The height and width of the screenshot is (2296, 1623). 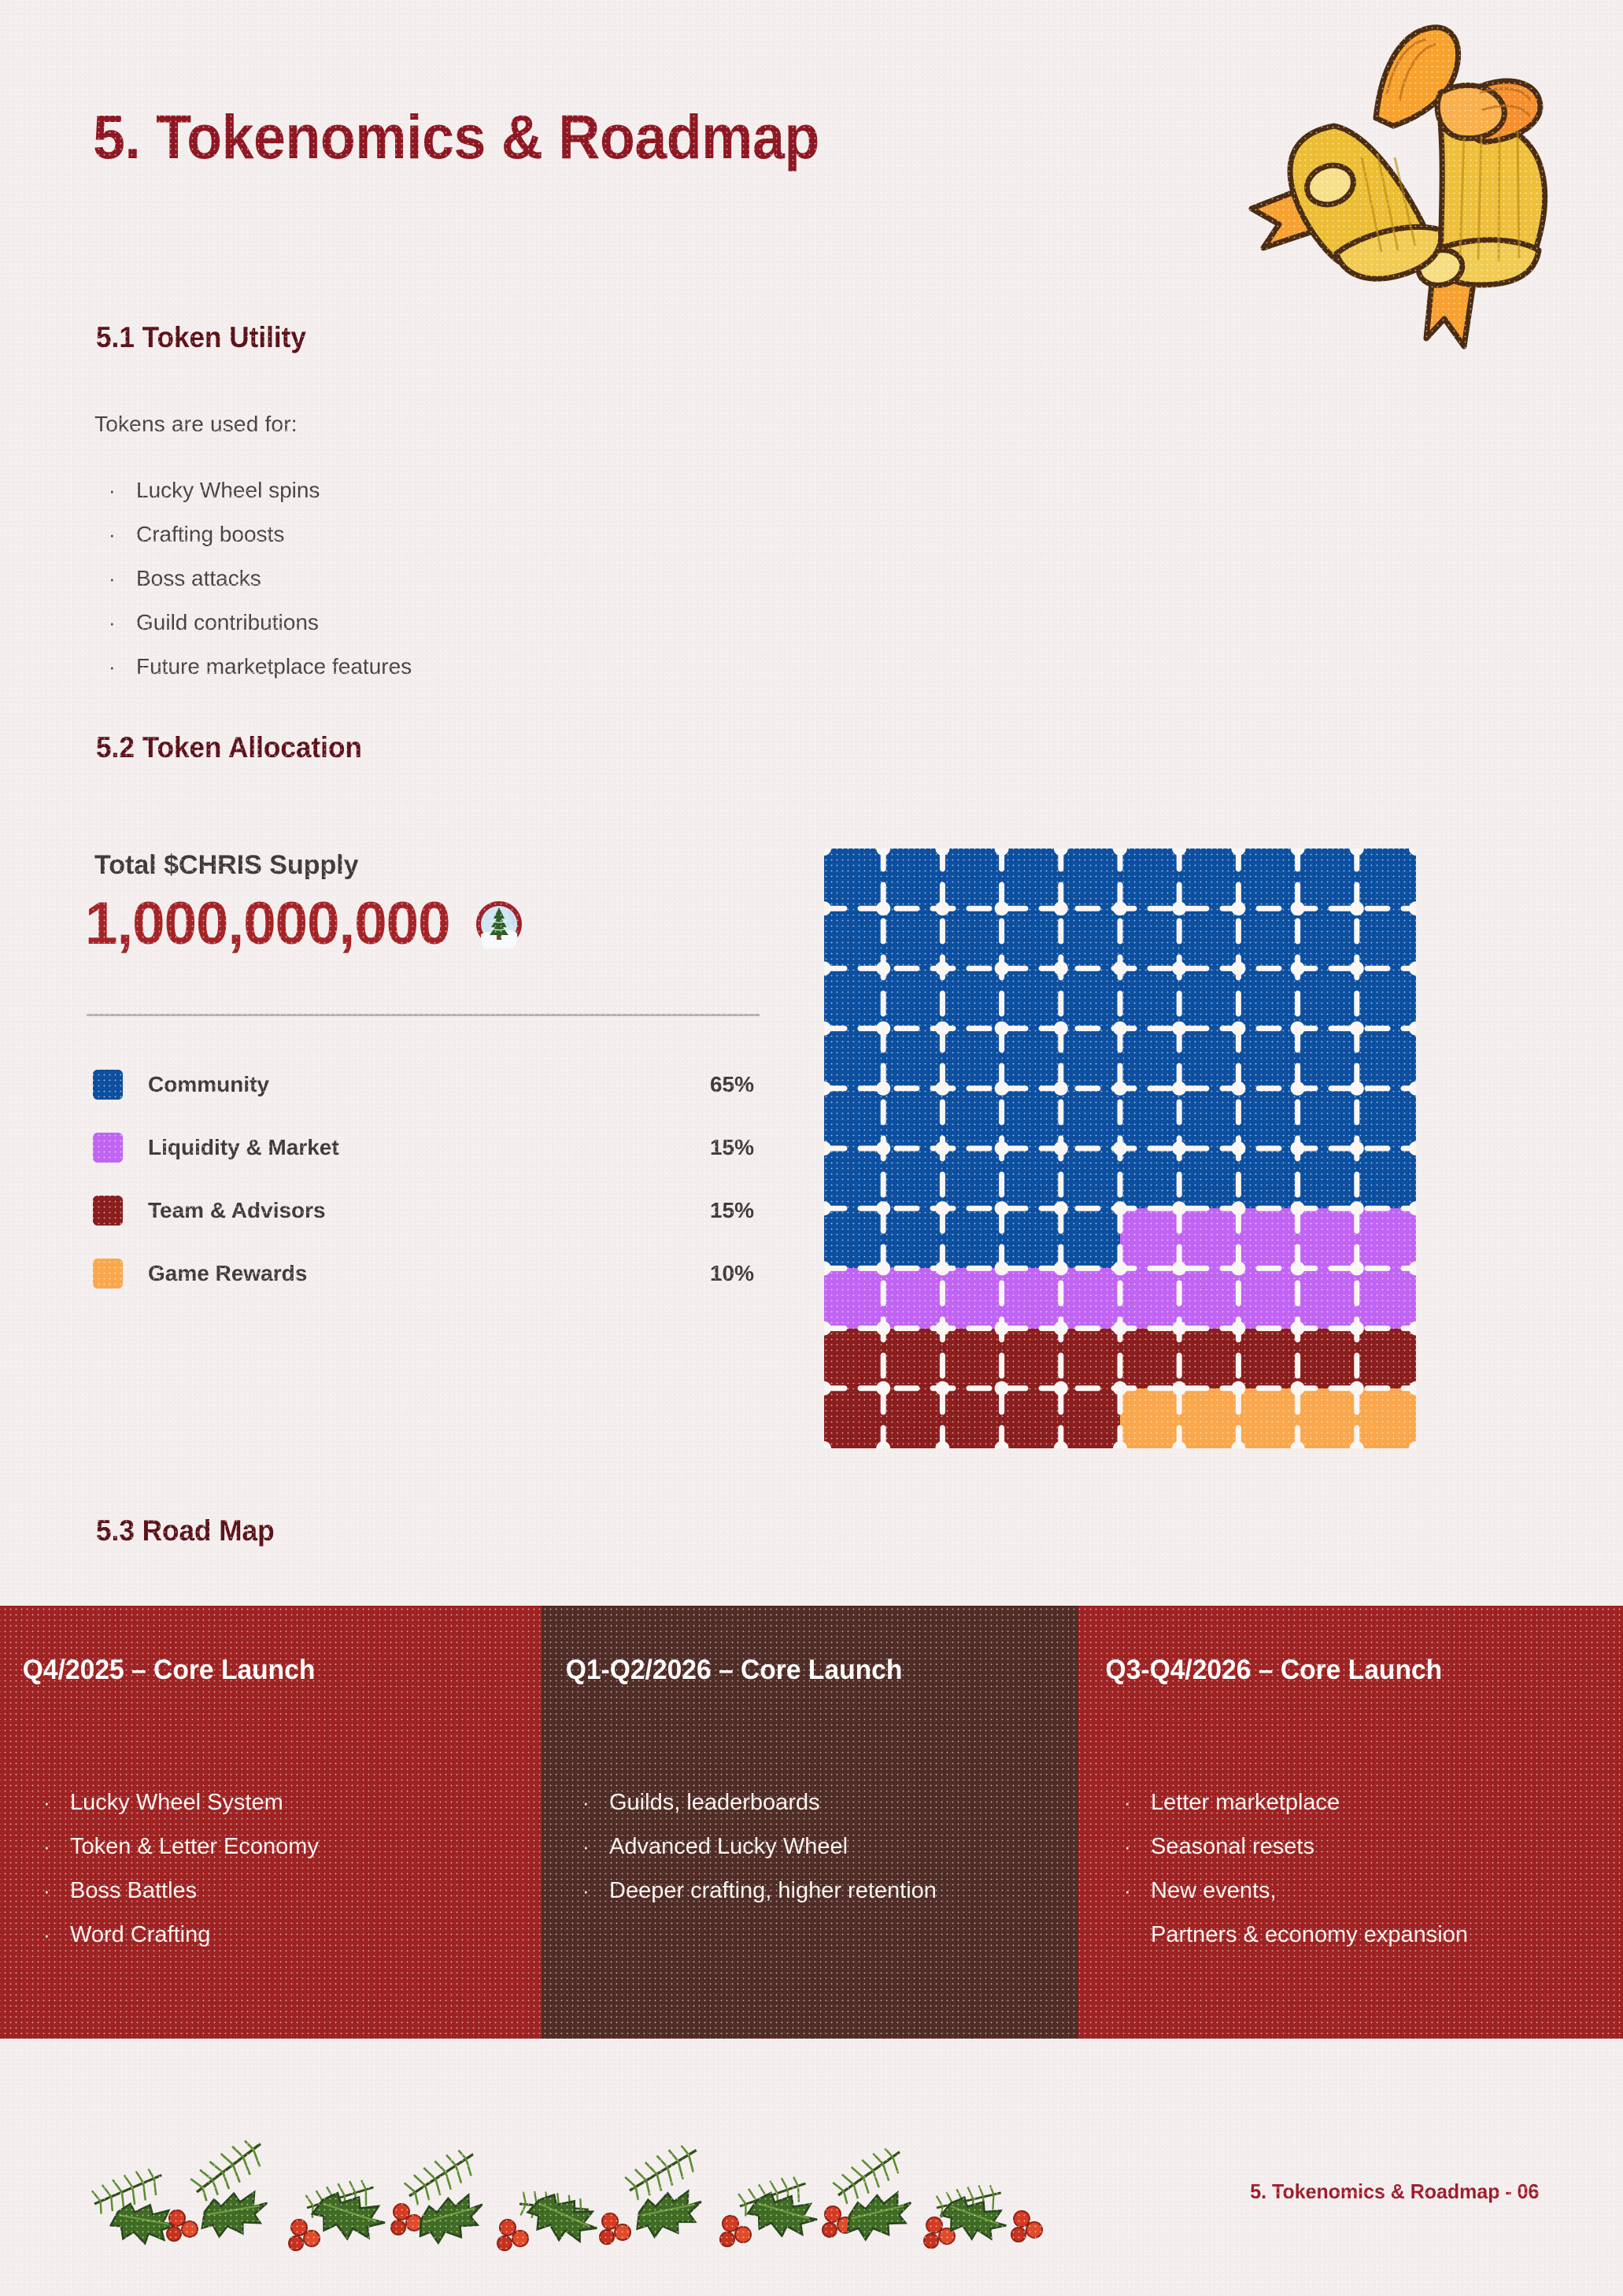 I want to click on list-item: · Guild contributions, so click(x=361, y=623).